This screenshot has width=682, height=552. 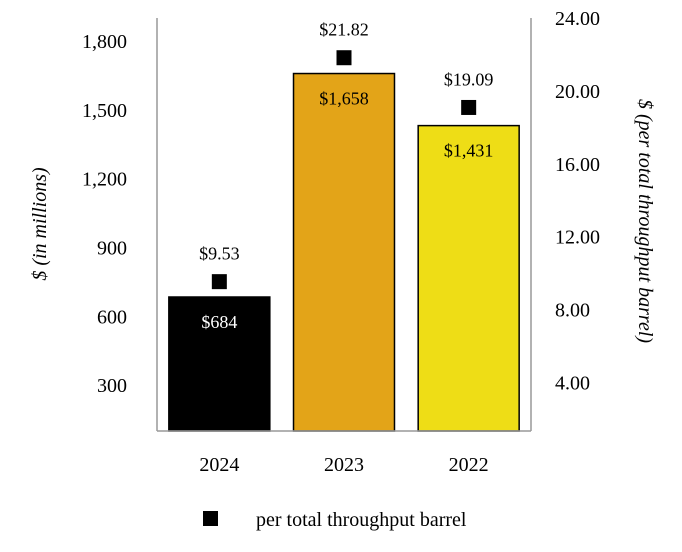 I want to click on bar-2023, so click(x=344, y=252).